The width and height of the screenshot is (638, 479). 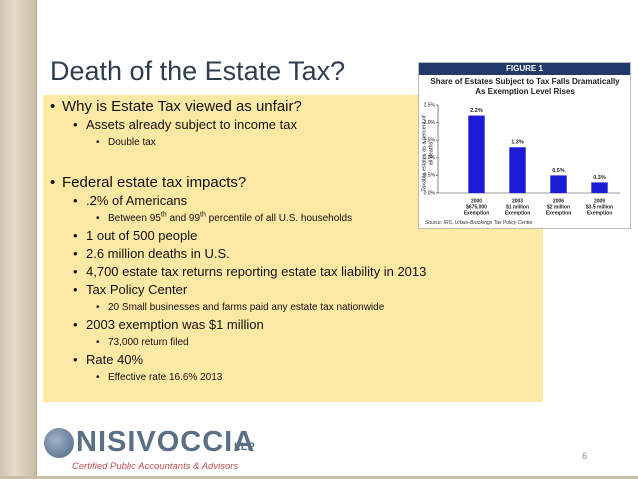 What do you see at coordinates (293, 254) in the screenshot?
I see `bullet-item: 2.6 million deaths in U.S.` at bounding box center [293, 254].